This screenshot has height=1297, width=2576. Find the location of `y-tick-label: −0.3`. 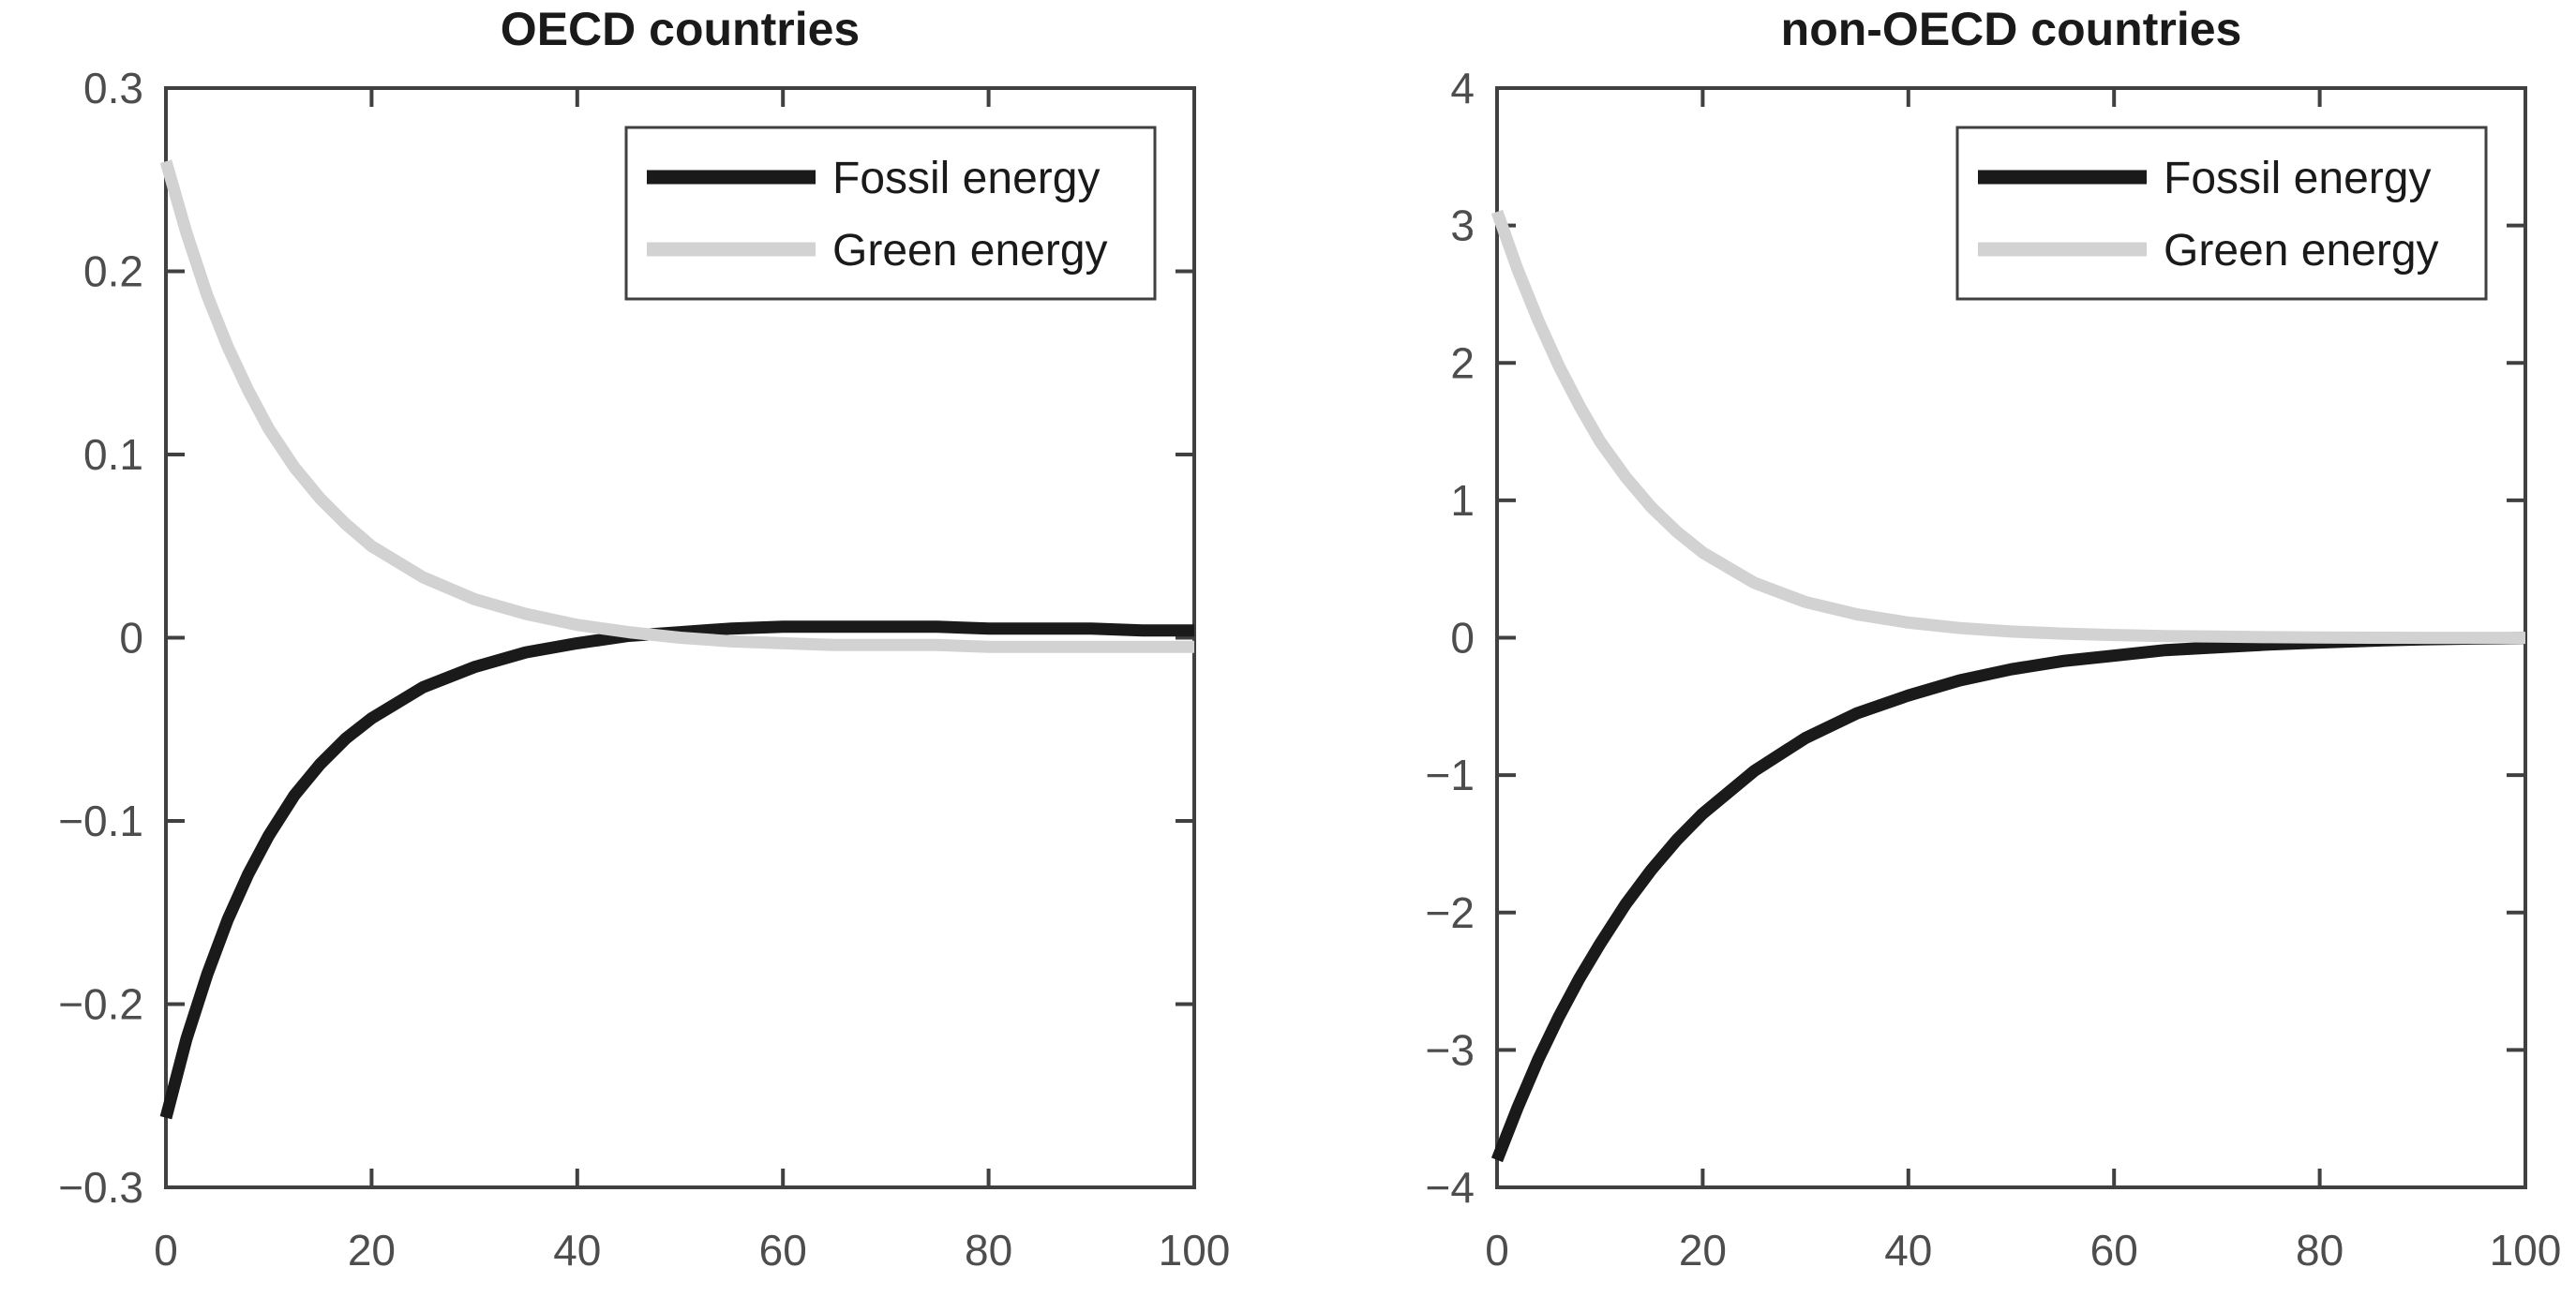

y-tick-label: −0.3 is located at coordinates (101, 1187).